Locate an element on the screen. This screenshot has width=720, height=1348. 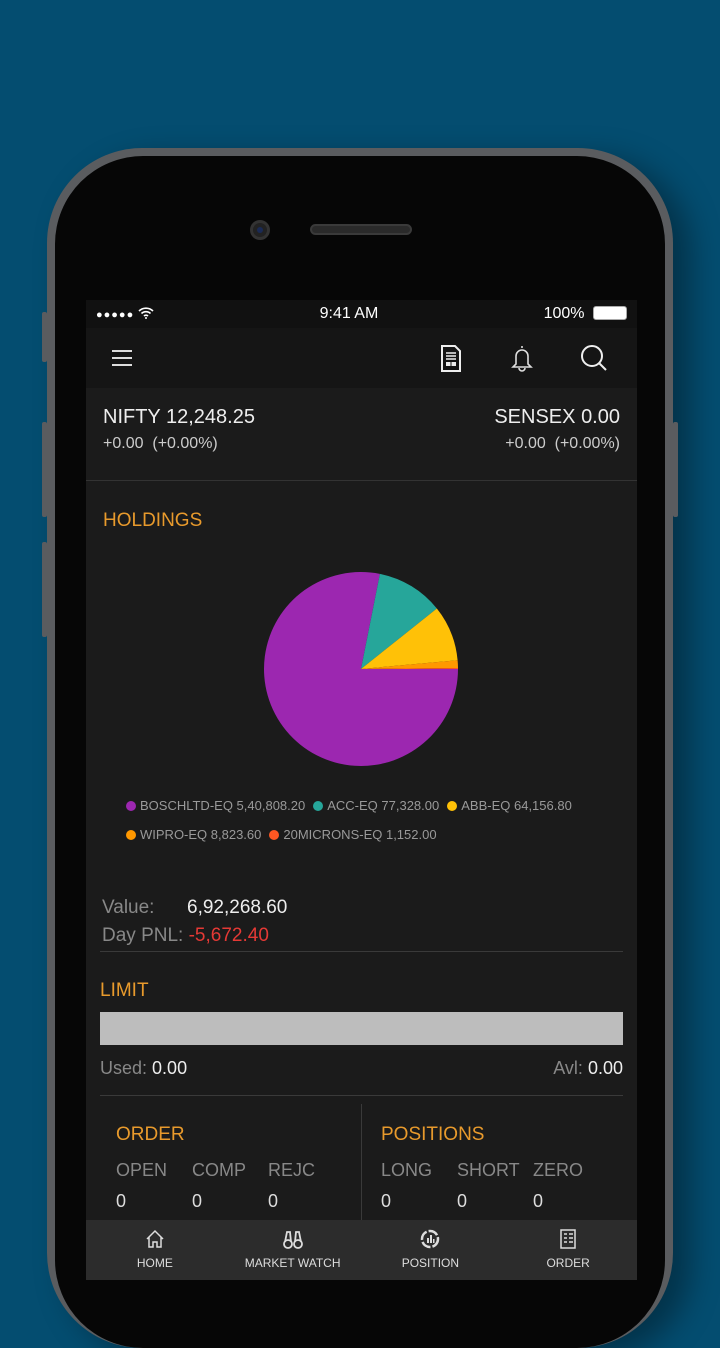
value-label: Value: is located at coordinates (128, 907).